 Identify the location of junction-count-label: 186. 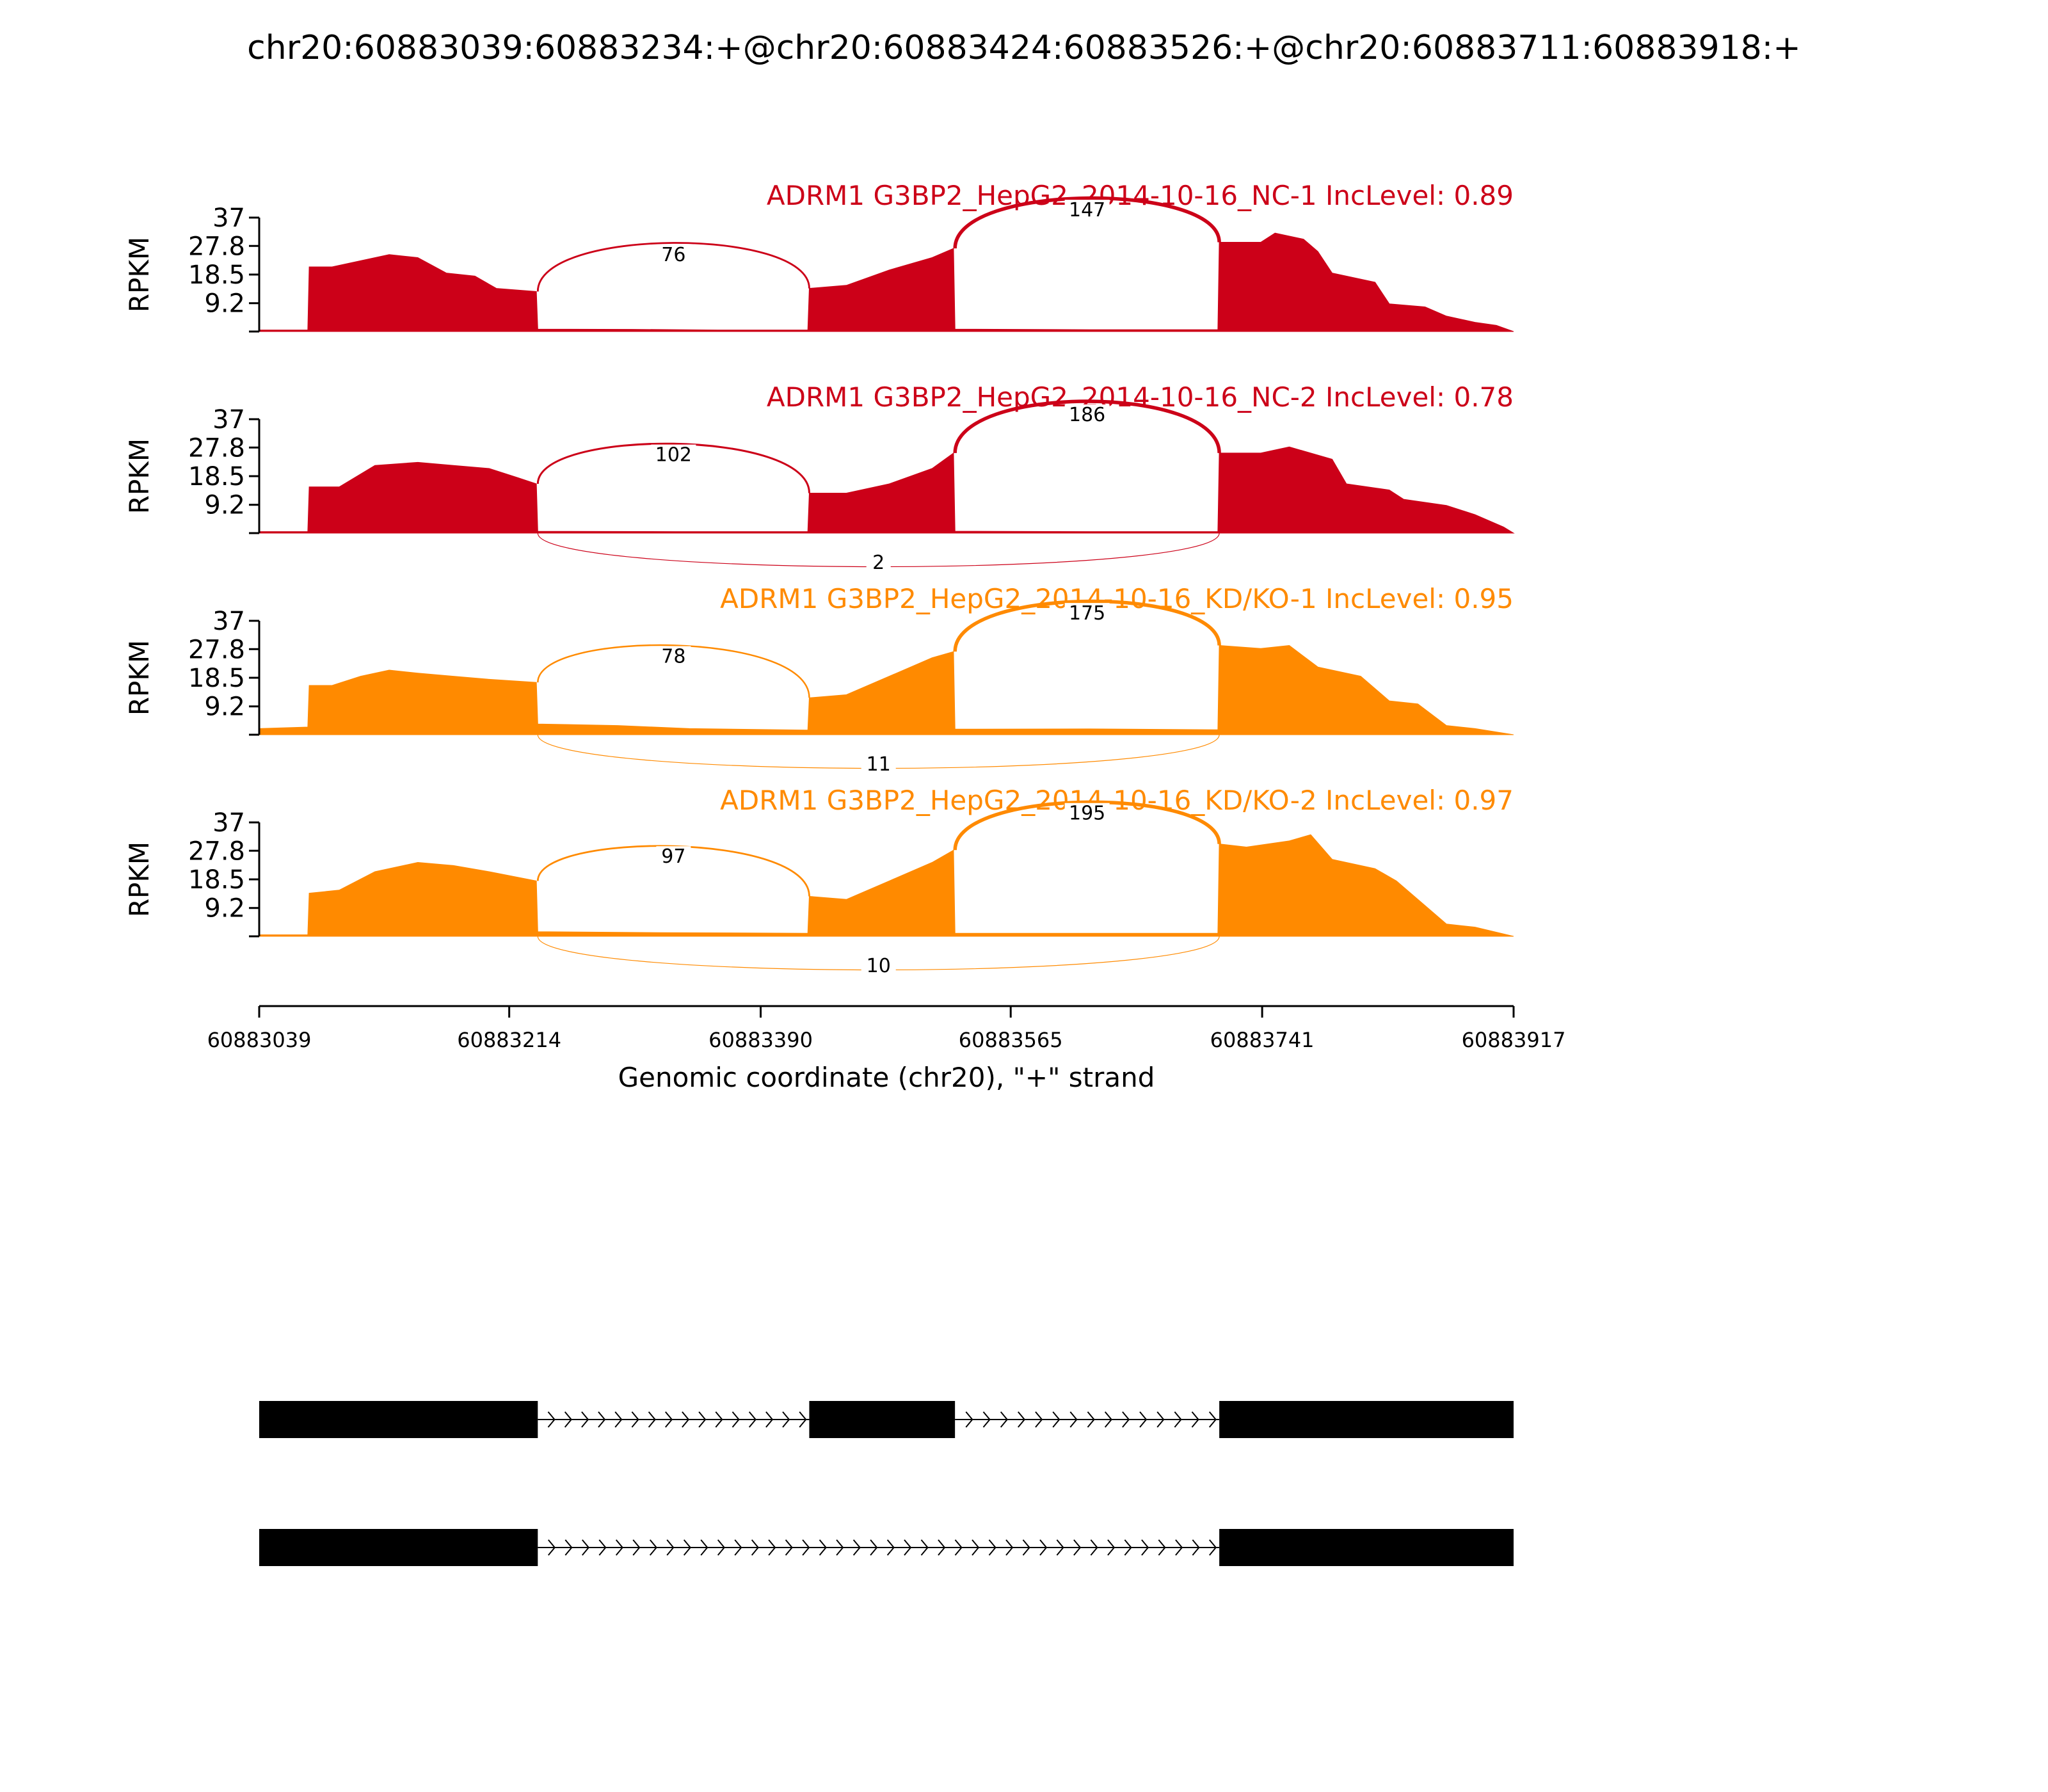
(1087, 415).